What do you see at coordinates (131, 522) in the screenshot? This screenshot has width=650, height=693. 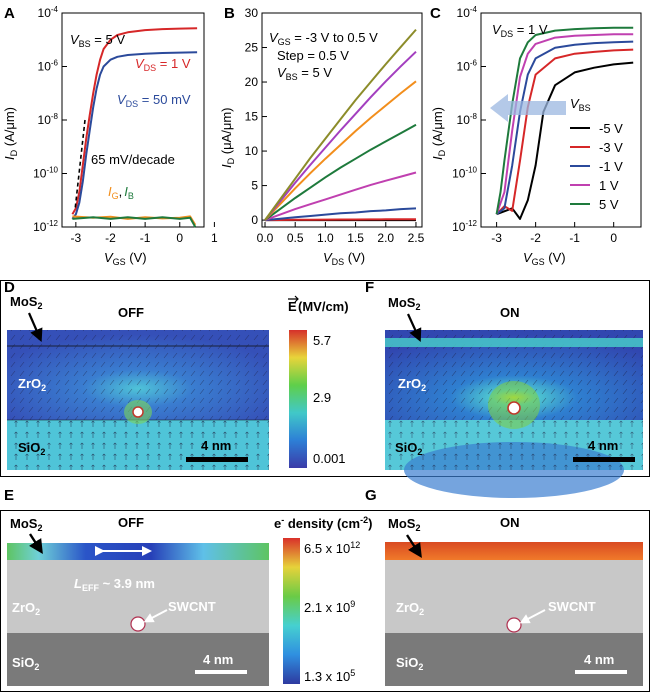 I see `panel-e-state: OFF` at bounding box center [131, 522].